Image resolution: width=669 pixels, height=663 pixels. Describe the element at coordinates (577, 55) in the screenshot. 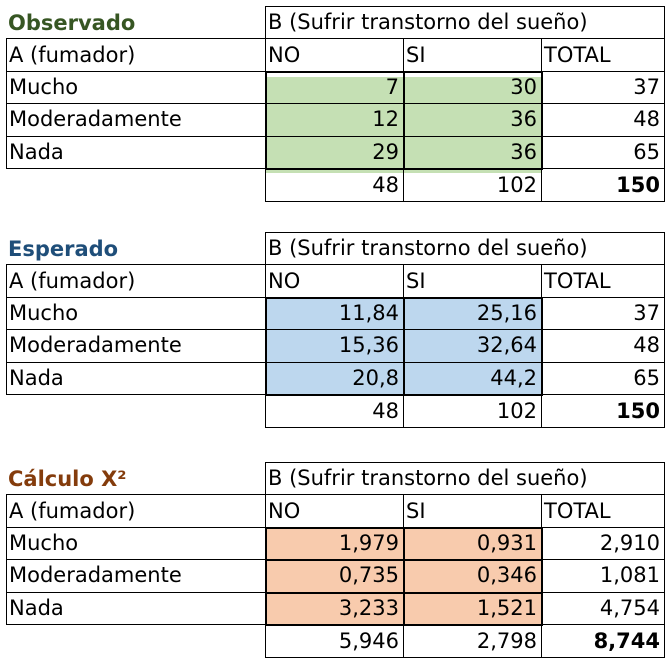

I see `observed-col-total: TOTAL` at that location.